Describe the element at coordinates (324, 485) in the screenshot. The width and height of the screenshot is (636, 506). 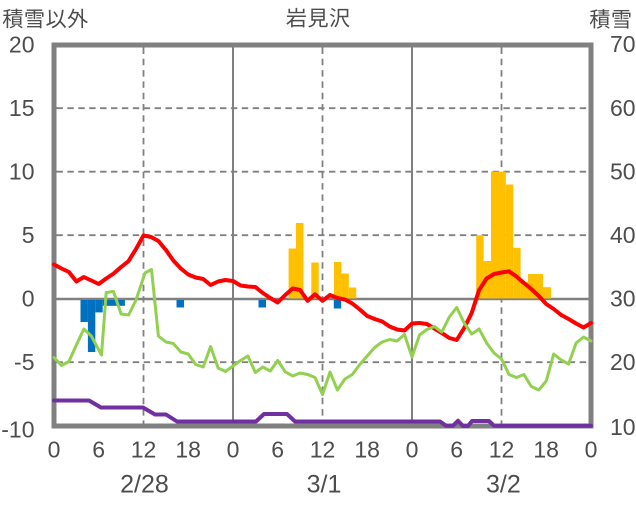
I see `svg-text: 3/1` at that location.